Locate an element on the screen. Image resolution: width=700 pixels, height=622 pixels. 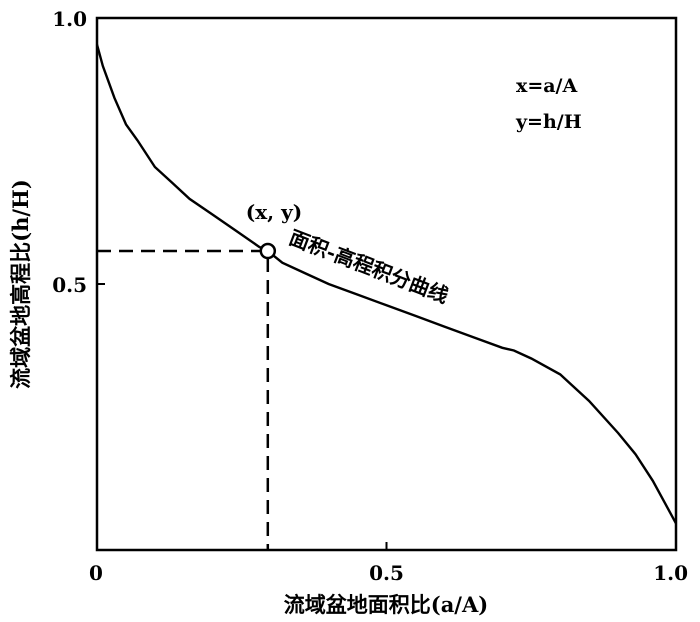
marked-point is located at coordinates (268, 251).